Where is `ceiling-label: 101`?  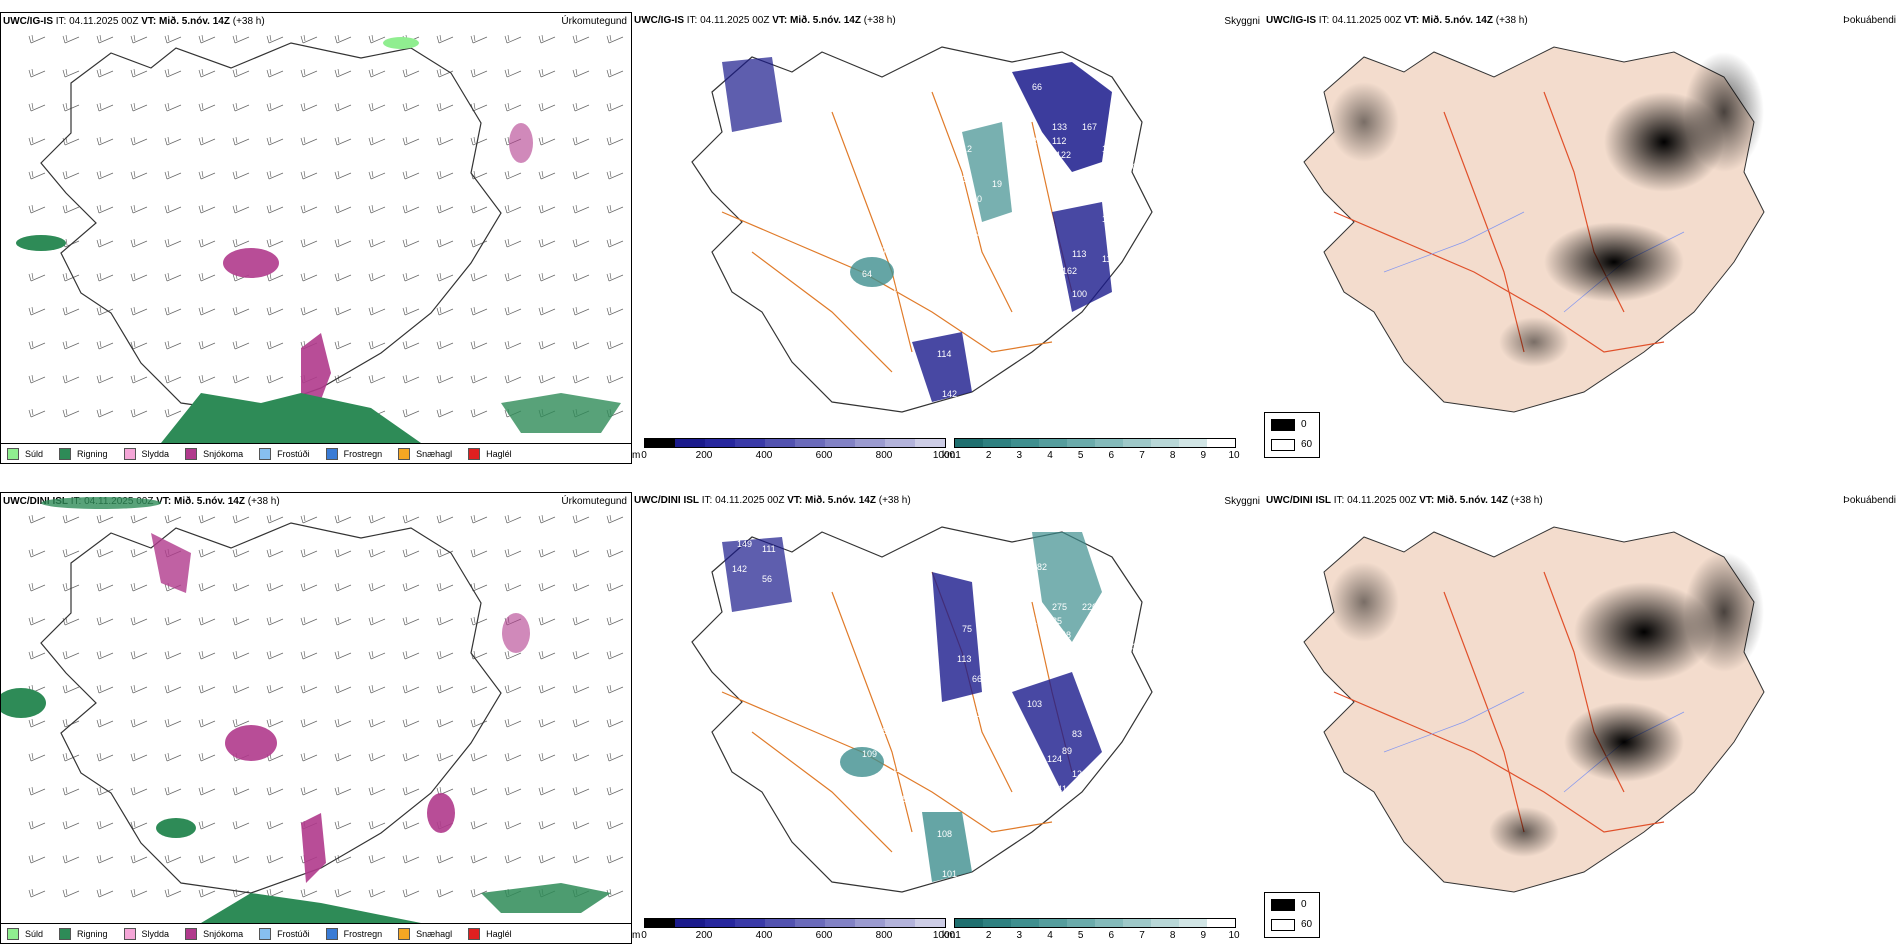
ceiling-label: 101 is located at coordinates (949, 874).